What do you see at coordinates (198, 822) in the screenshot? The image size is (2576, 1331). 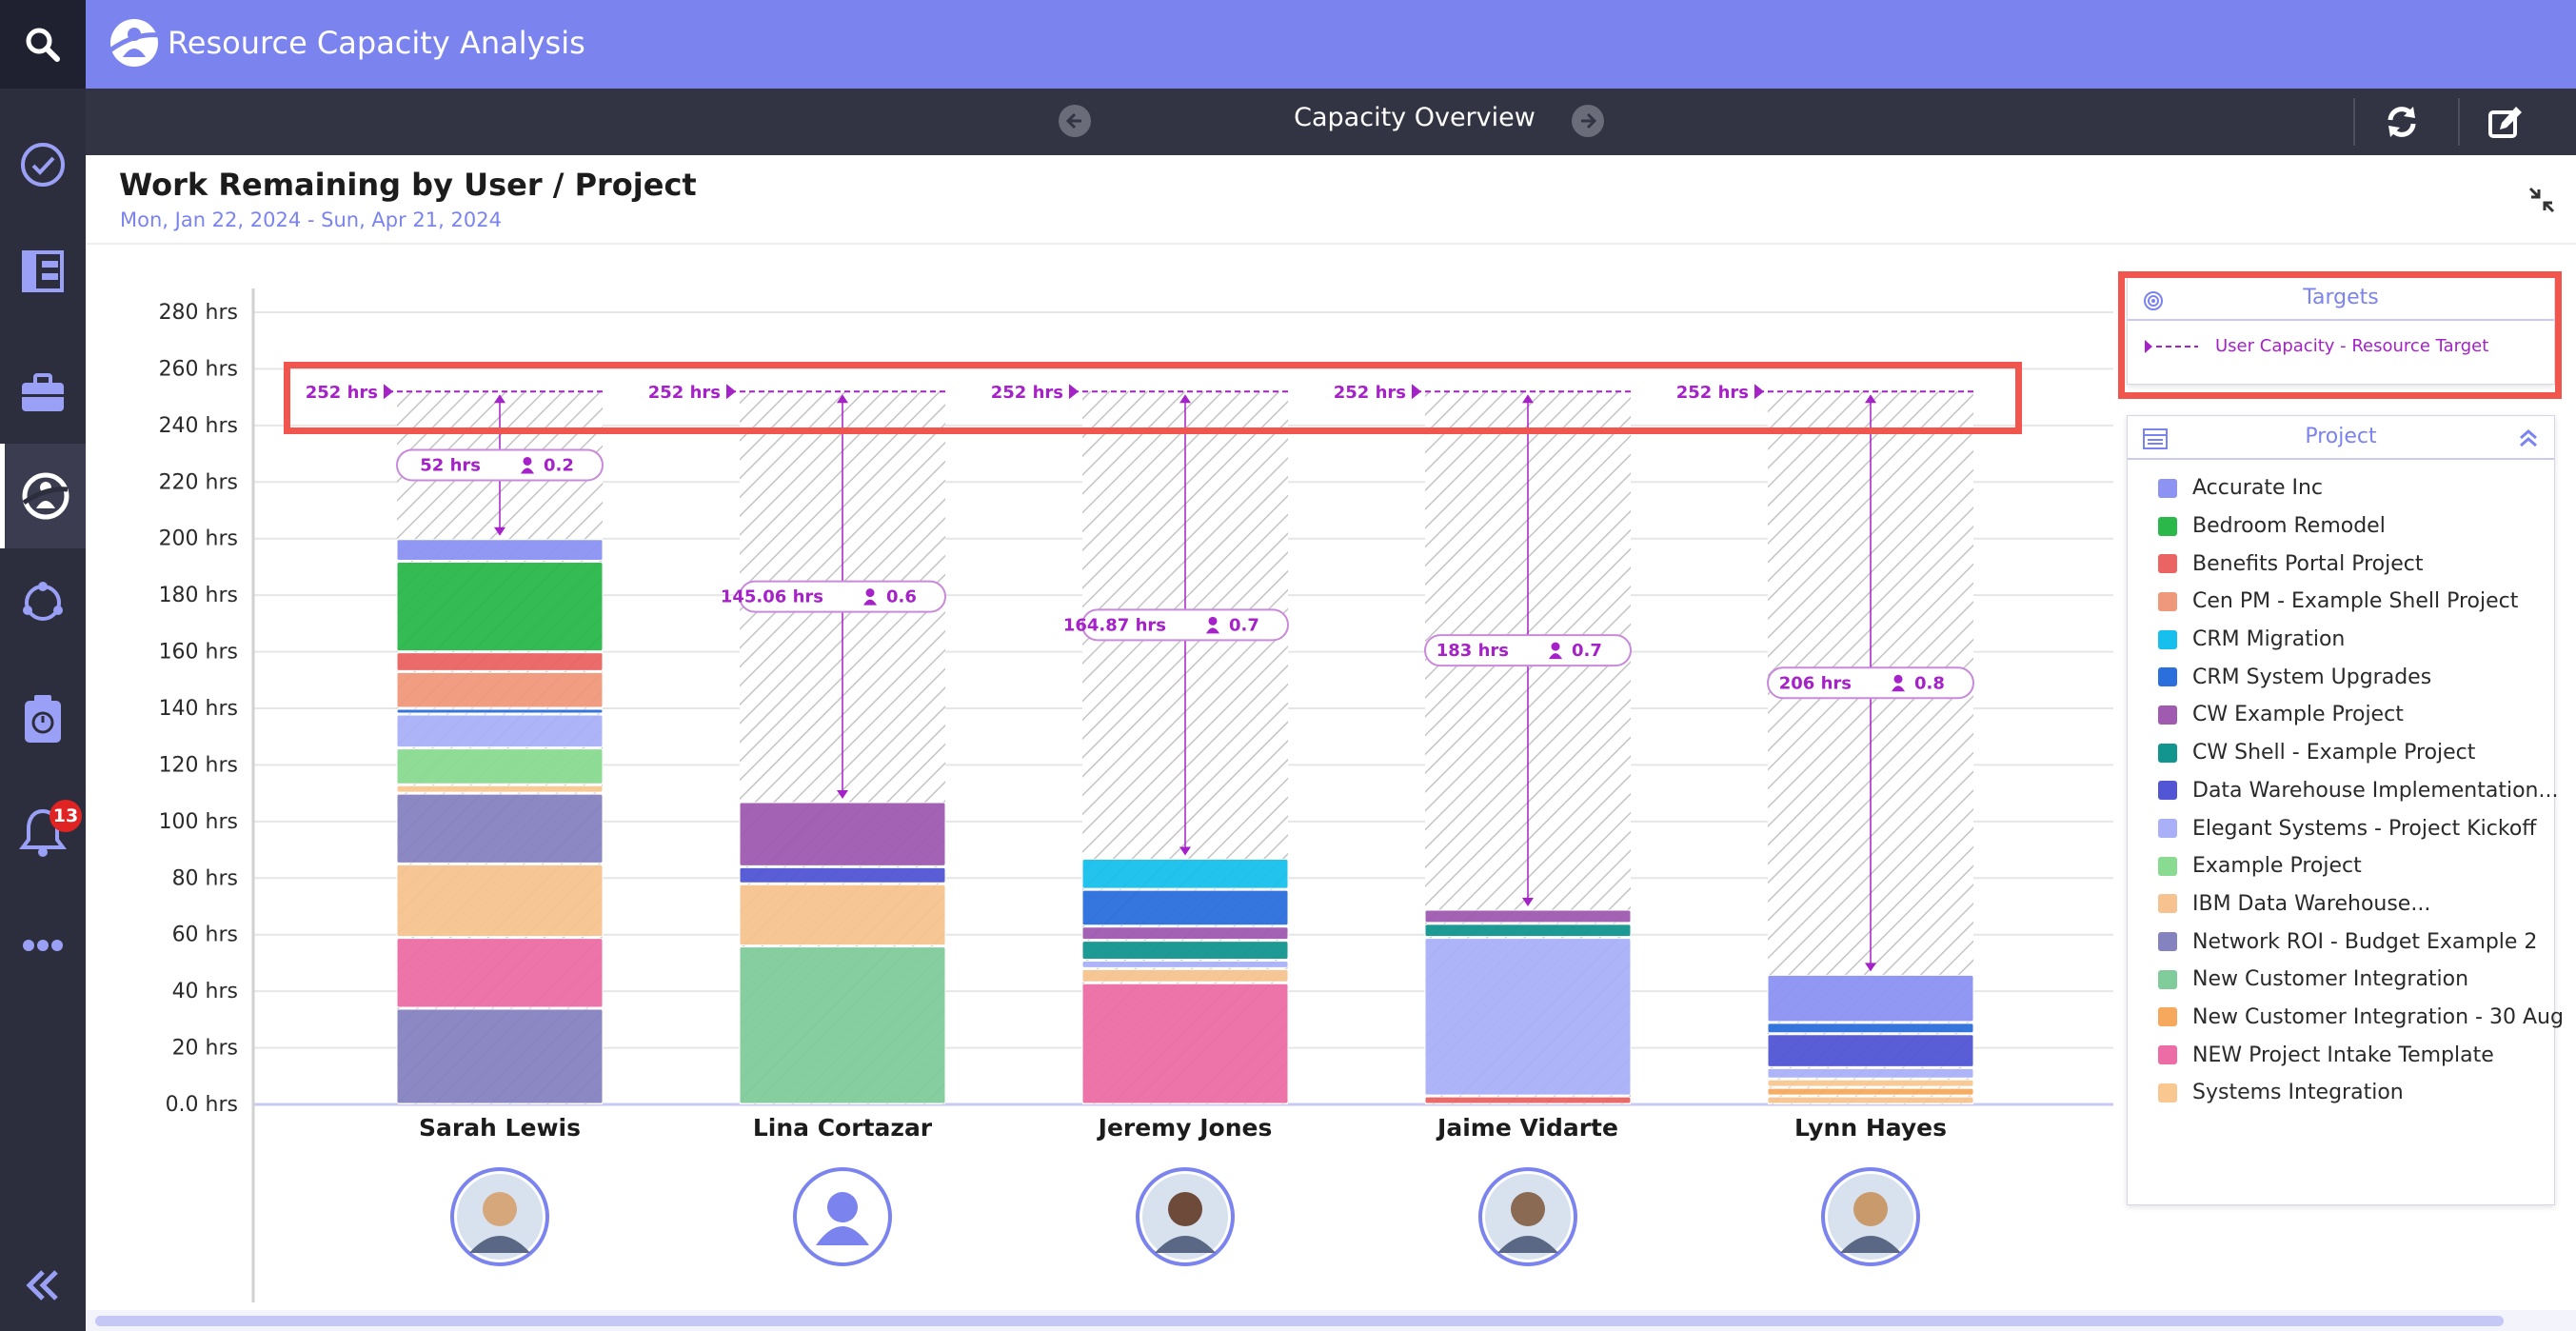 I see `y-tick-label: 100 hrs` at bounding box center [198, 822].